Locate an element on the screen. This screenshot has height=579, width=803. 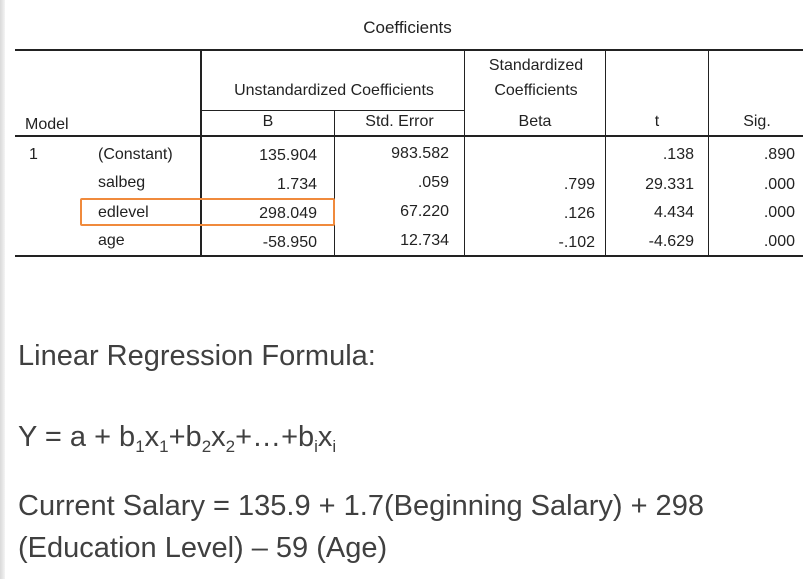
cell-std-error: 67.220 is located at coordinates (424, 211).